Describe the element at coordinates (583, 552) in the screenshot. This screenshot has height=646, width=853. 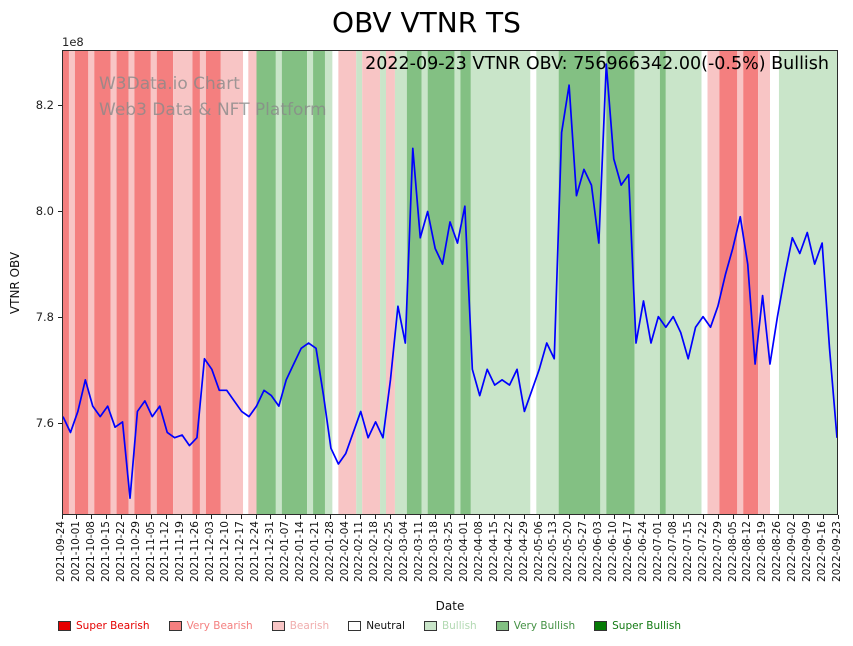
I see `x-tick-label: 2022-05-27` at that location.